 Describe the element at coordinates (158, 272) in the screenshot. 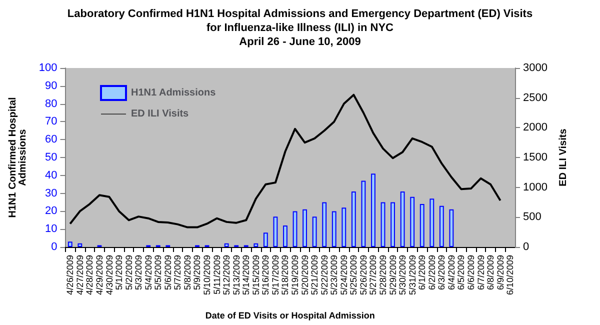

I see `x-tick-label: 5/5/2009` at that location.